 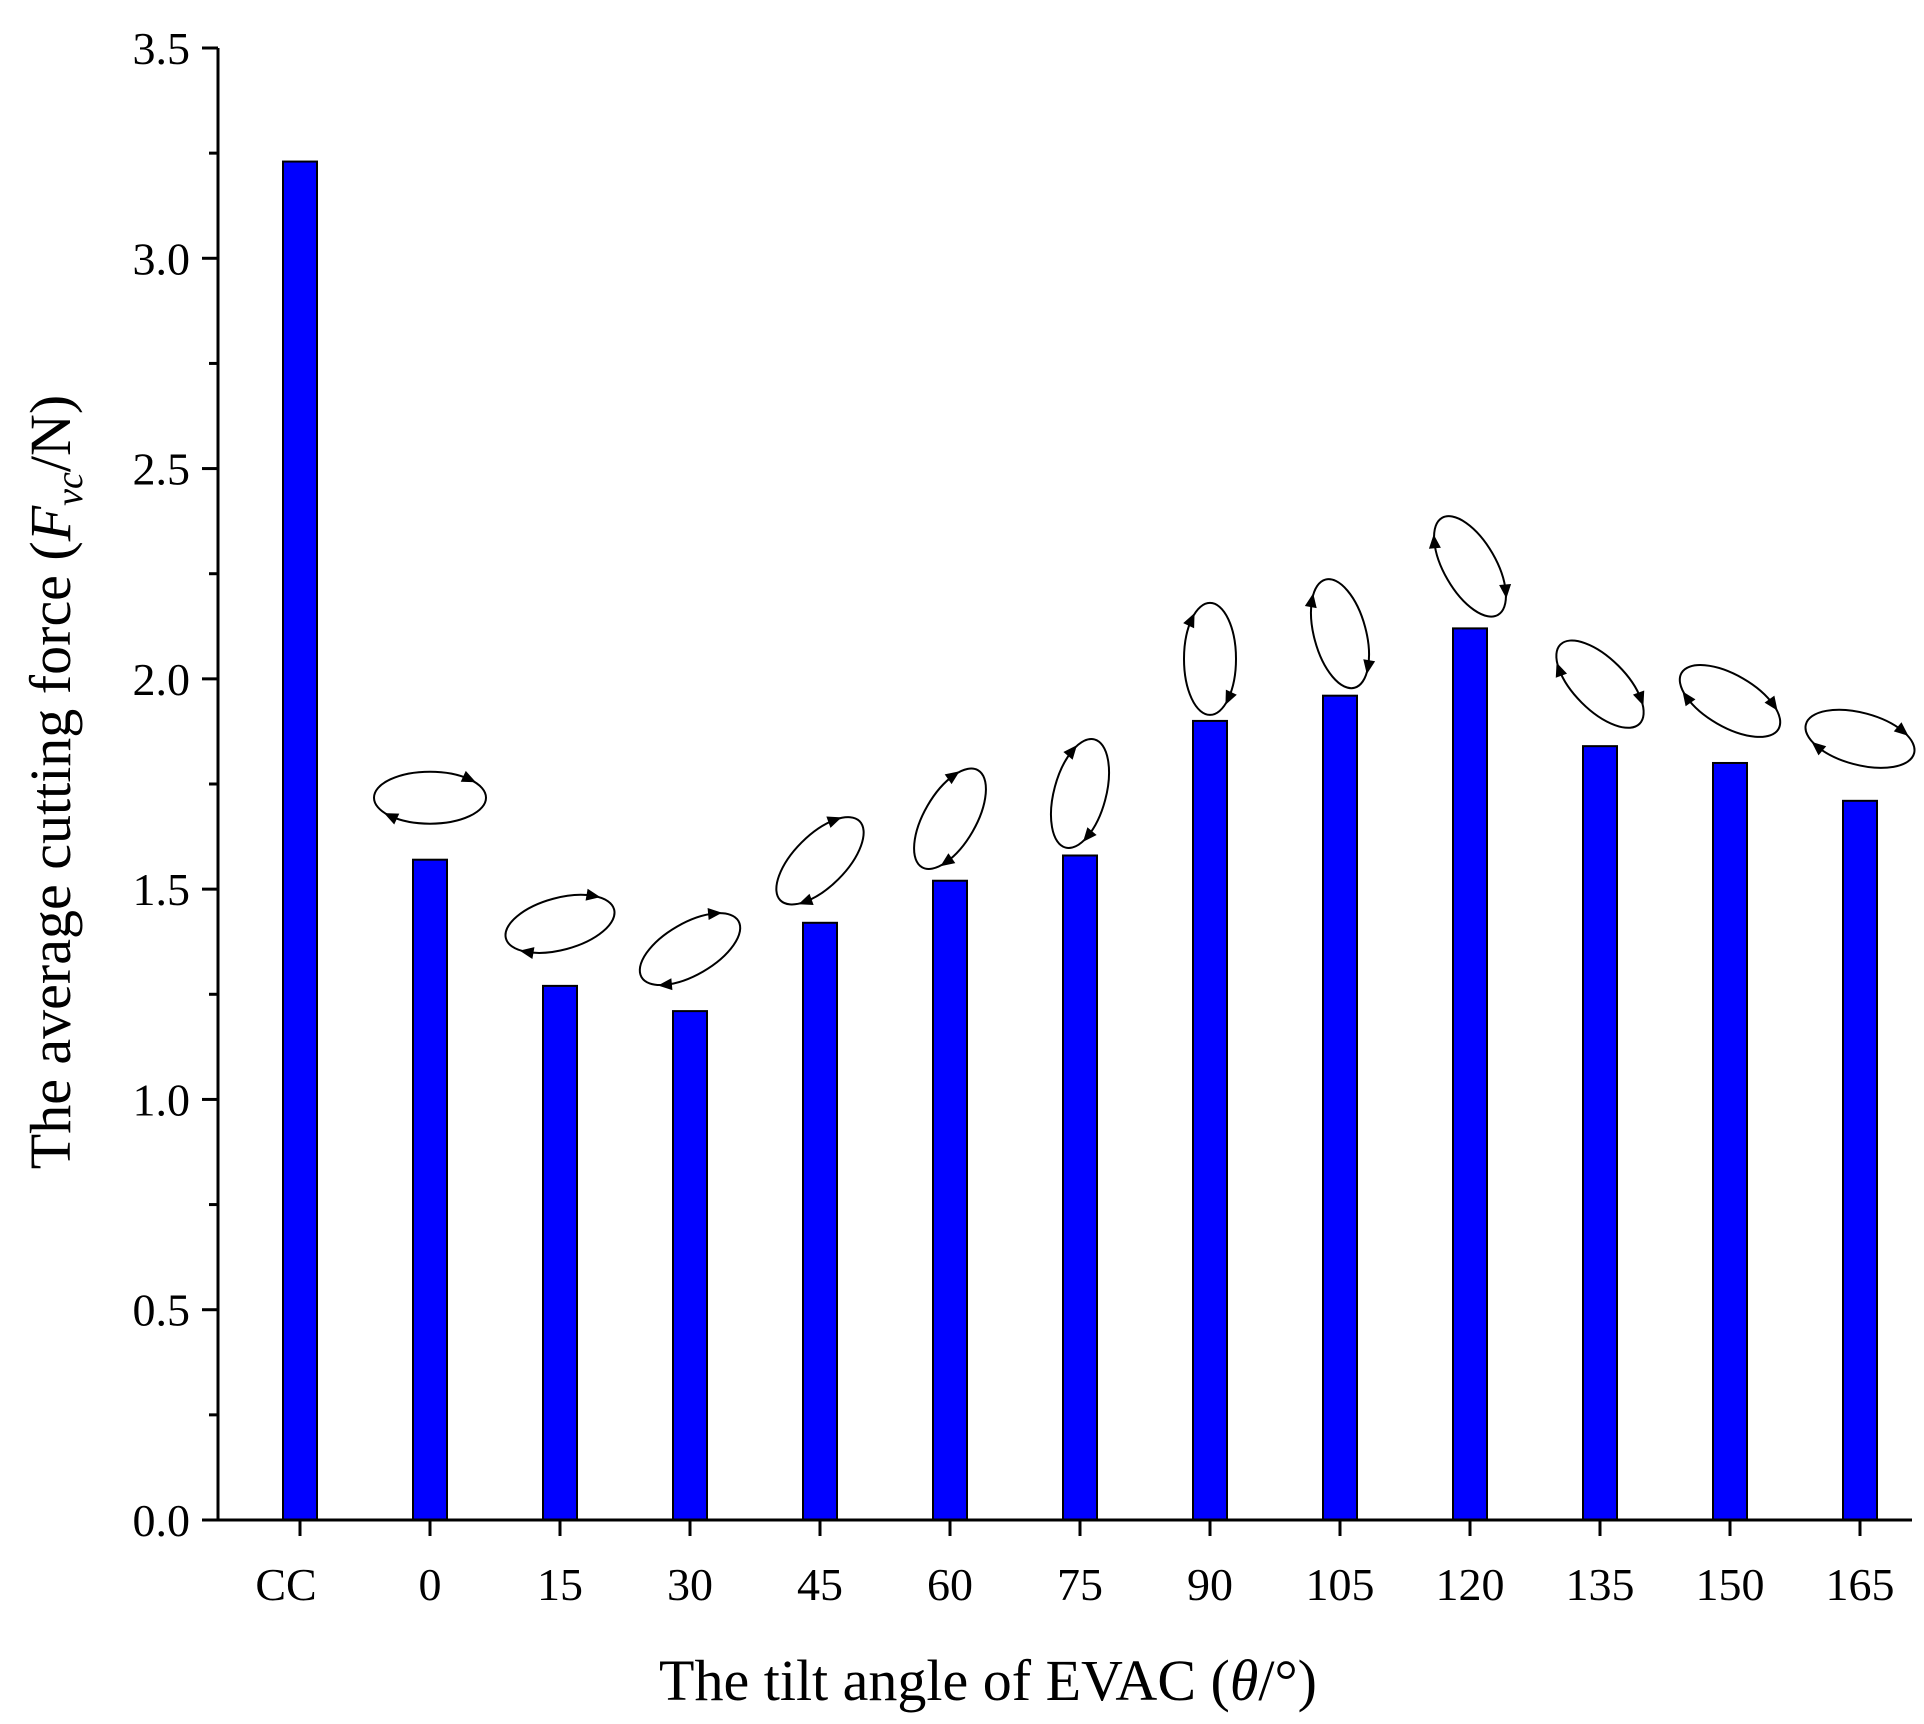 What do you see at coordinates (560, 1584) in the screenshot?
I see `x-tick-label-15: 15` at bounding box center [560, 1584].